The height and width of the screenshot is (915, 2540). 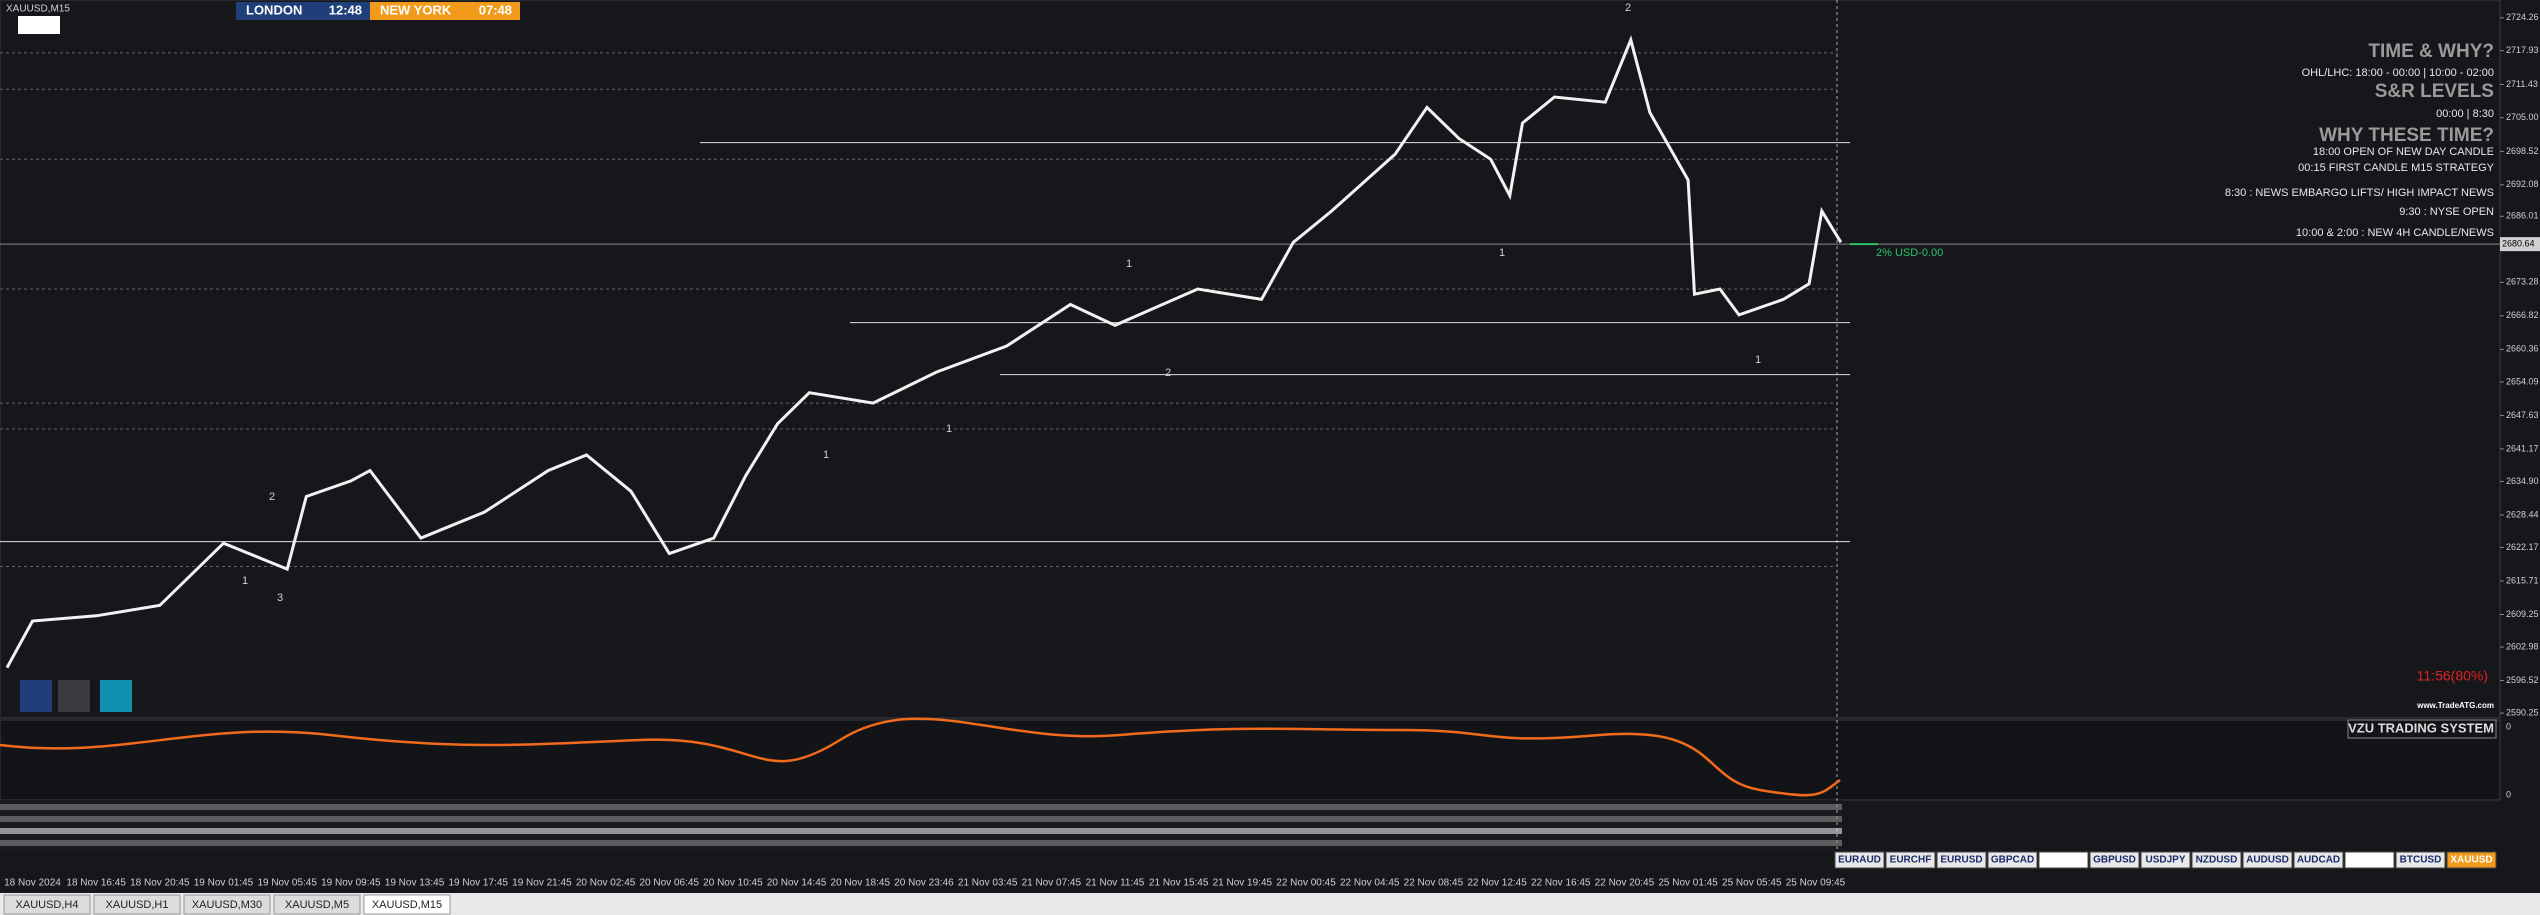 I want to click on y-tick-label: 2660.36, so click(x=2522, y=349).